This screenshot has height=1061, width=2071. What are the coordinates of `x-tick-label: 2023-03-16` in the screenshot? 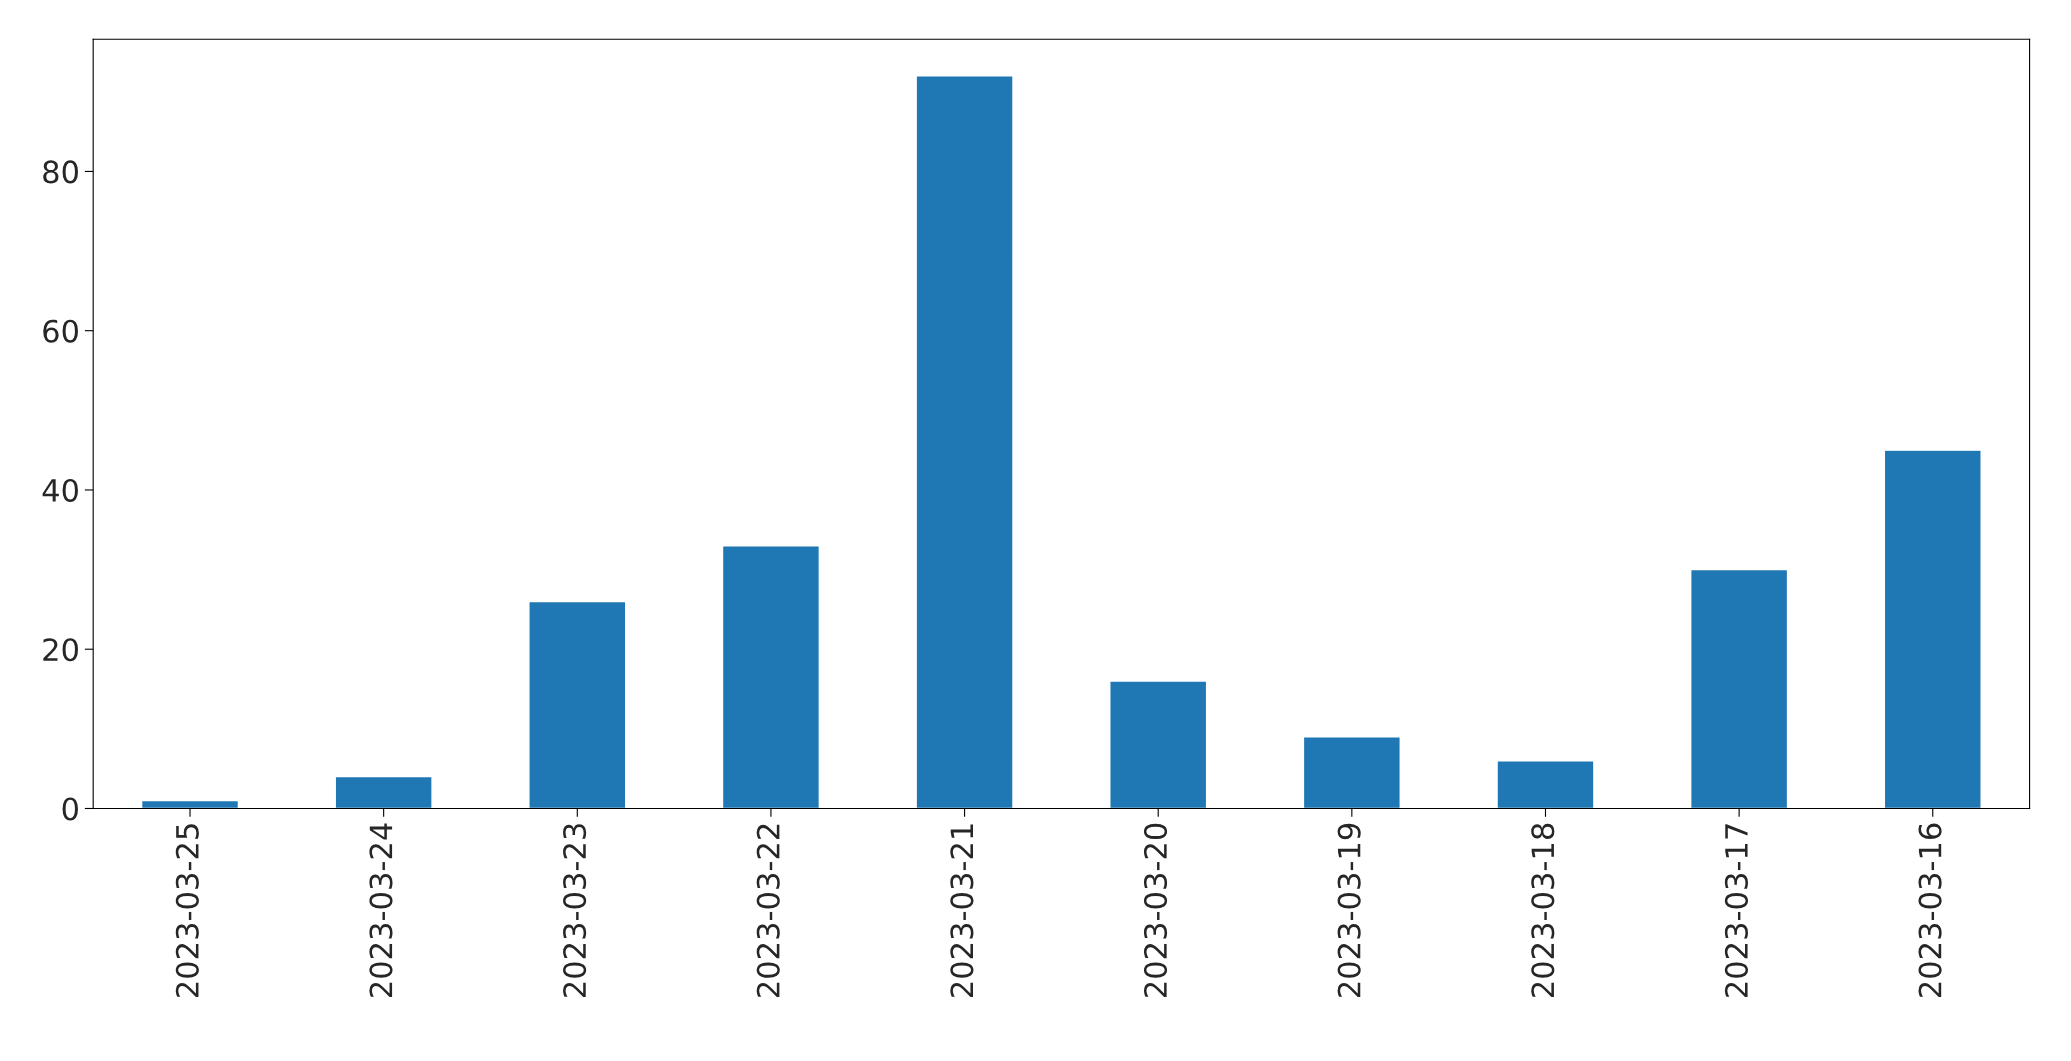 It's located at (1930, 910).